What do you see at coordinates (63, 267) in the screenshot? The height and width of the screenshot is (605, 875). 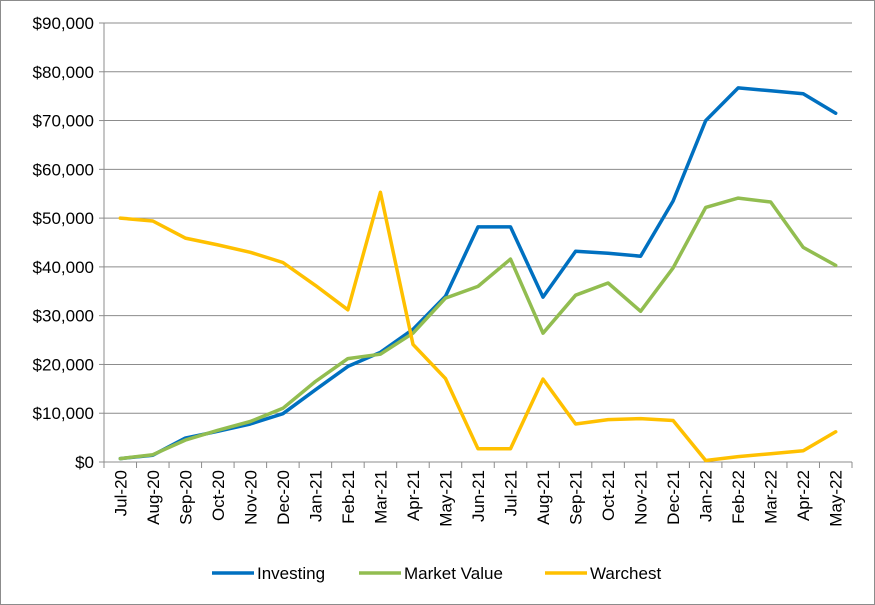 I see `y-tick-label: $40,000` at bounding box center [63, 267].